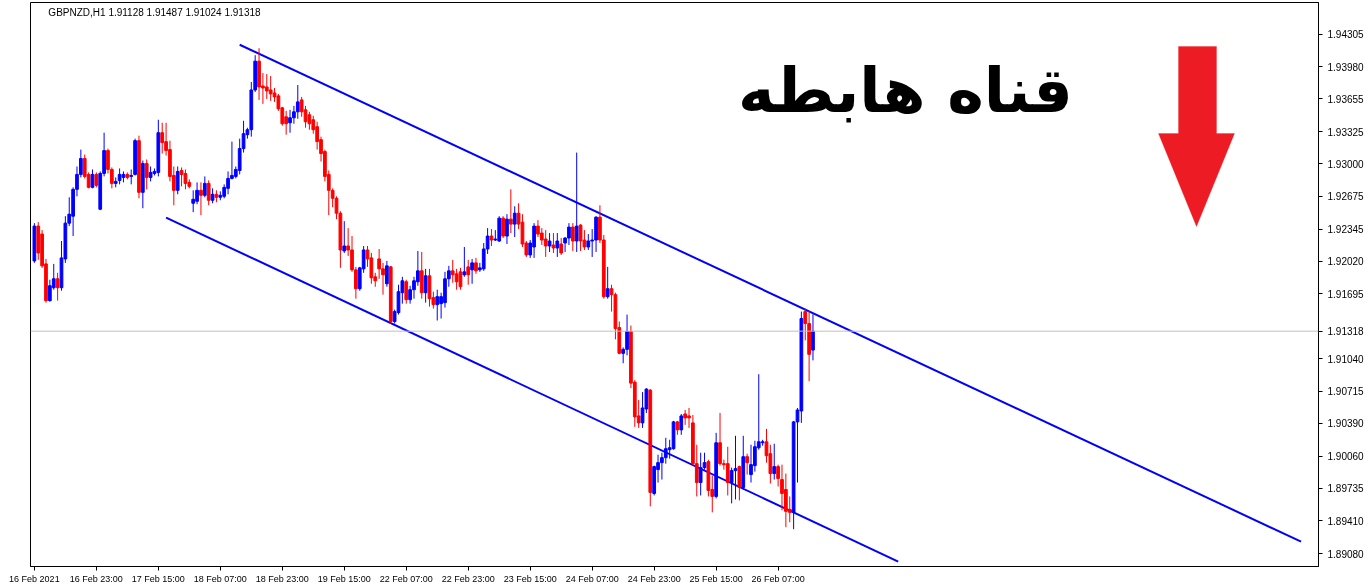  What do you see at coordinates (34, 578) in the screenshot?
I see `x-tick-label: 16 Feb 2021` at bounding box center [34, 578].